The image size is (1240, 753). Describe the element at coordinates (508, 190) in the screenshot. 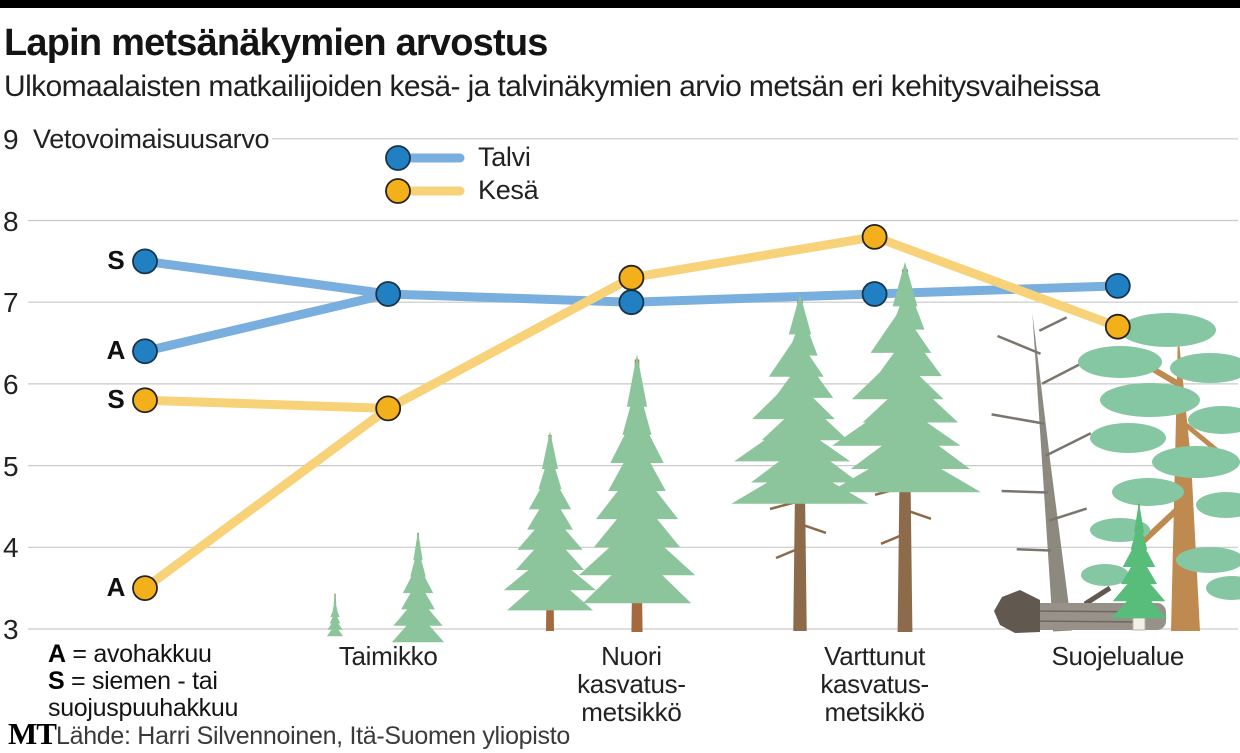

I see `legend-label-kesa: Kesä` at that location.